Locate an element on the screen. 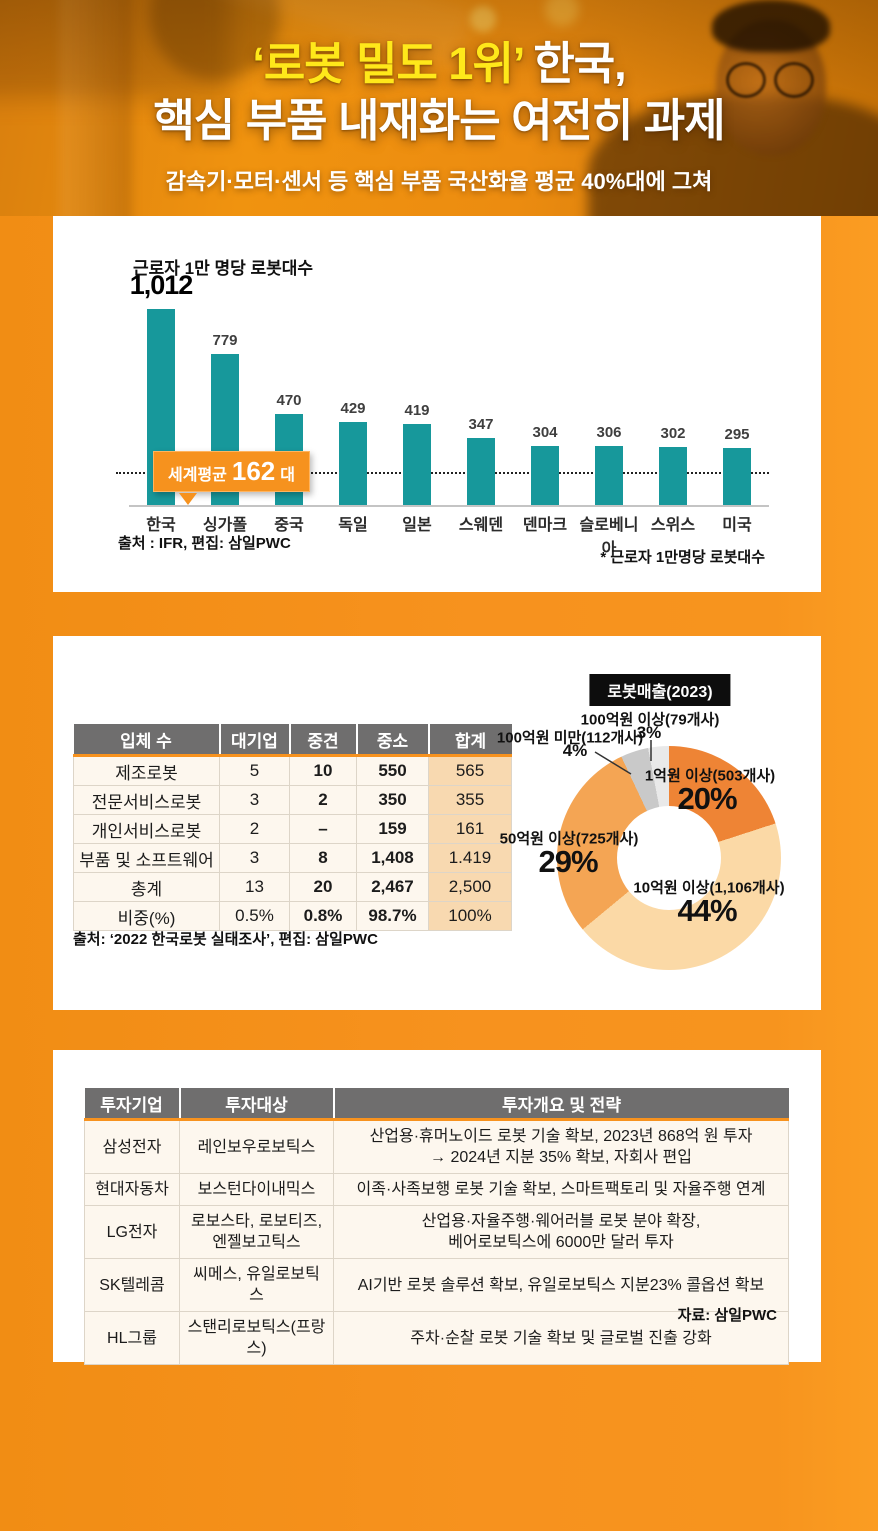  bar-value-label: 429 is located at coordinates (353, 408).